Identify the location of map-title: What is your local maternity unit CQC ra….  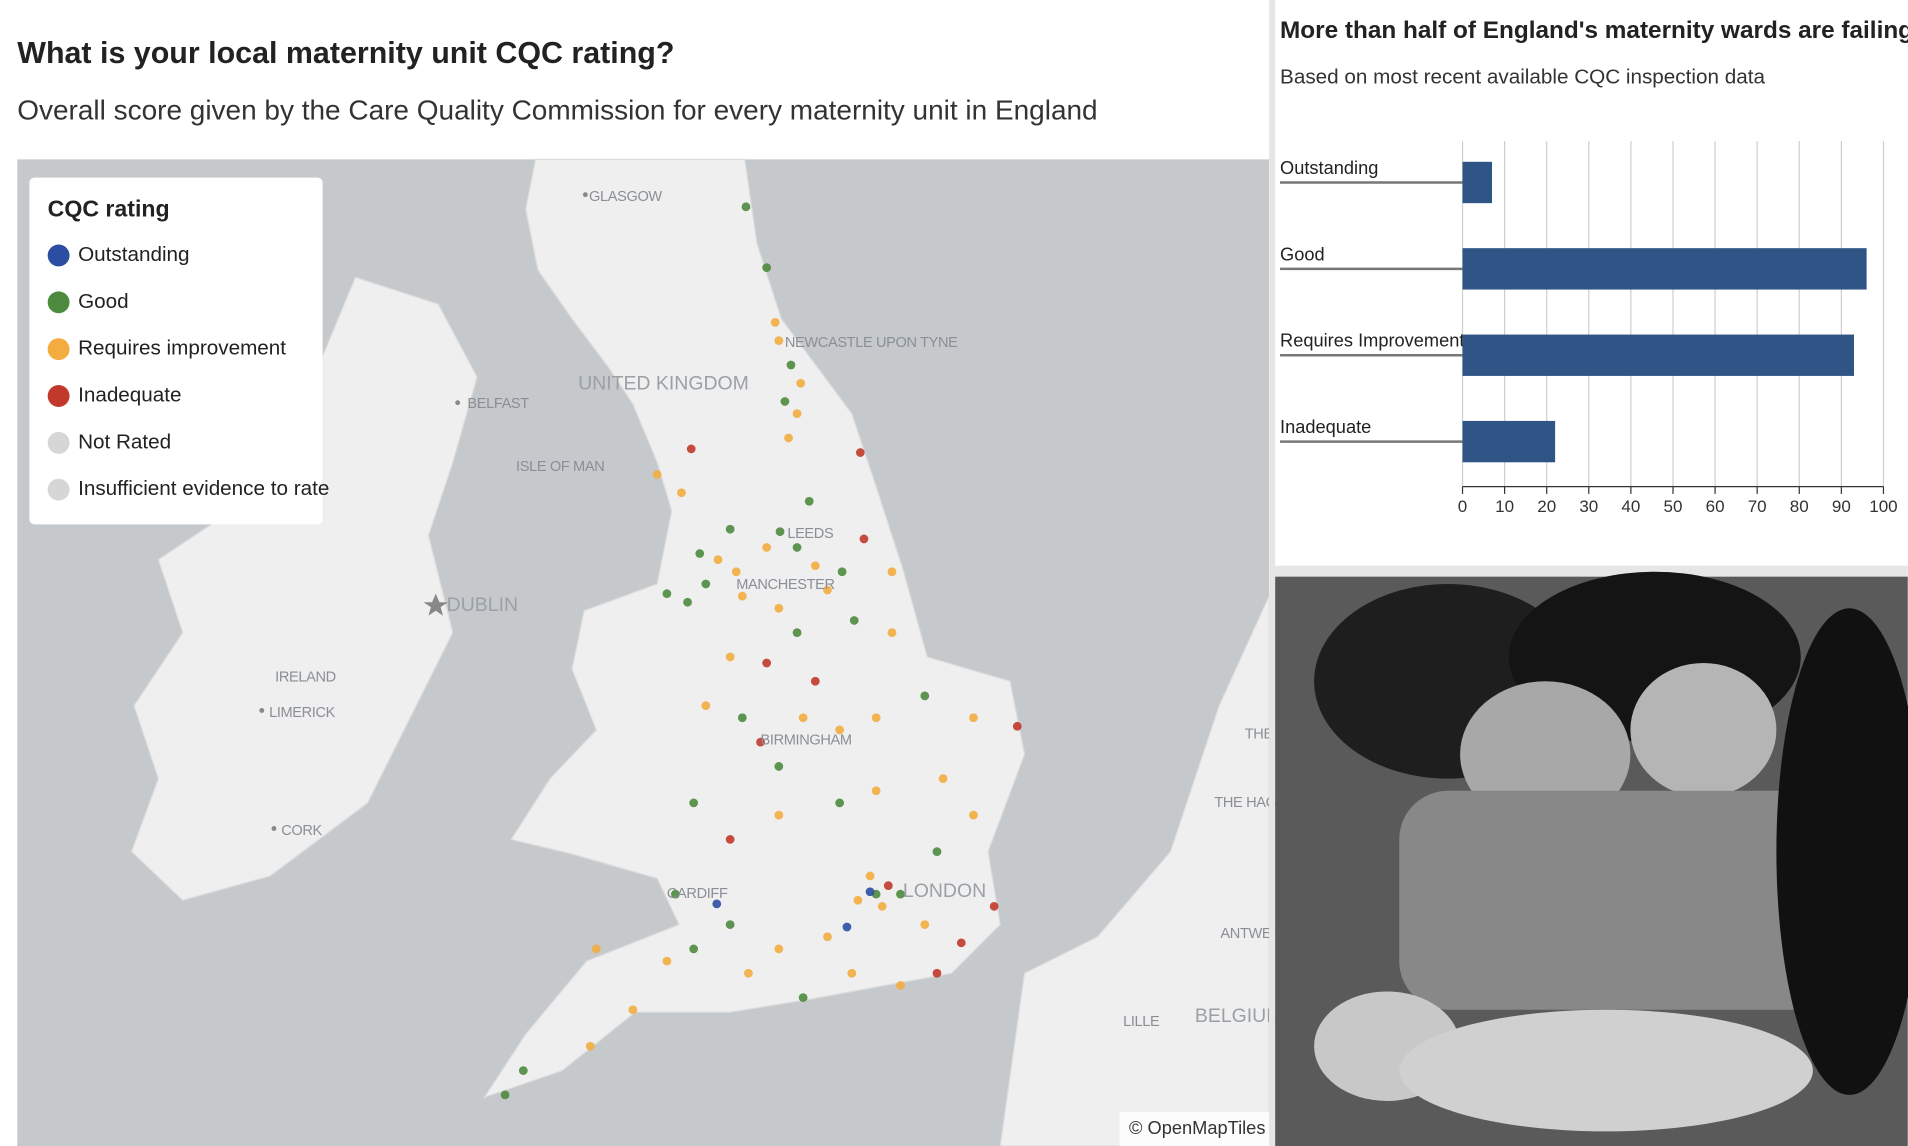
(345, 53).